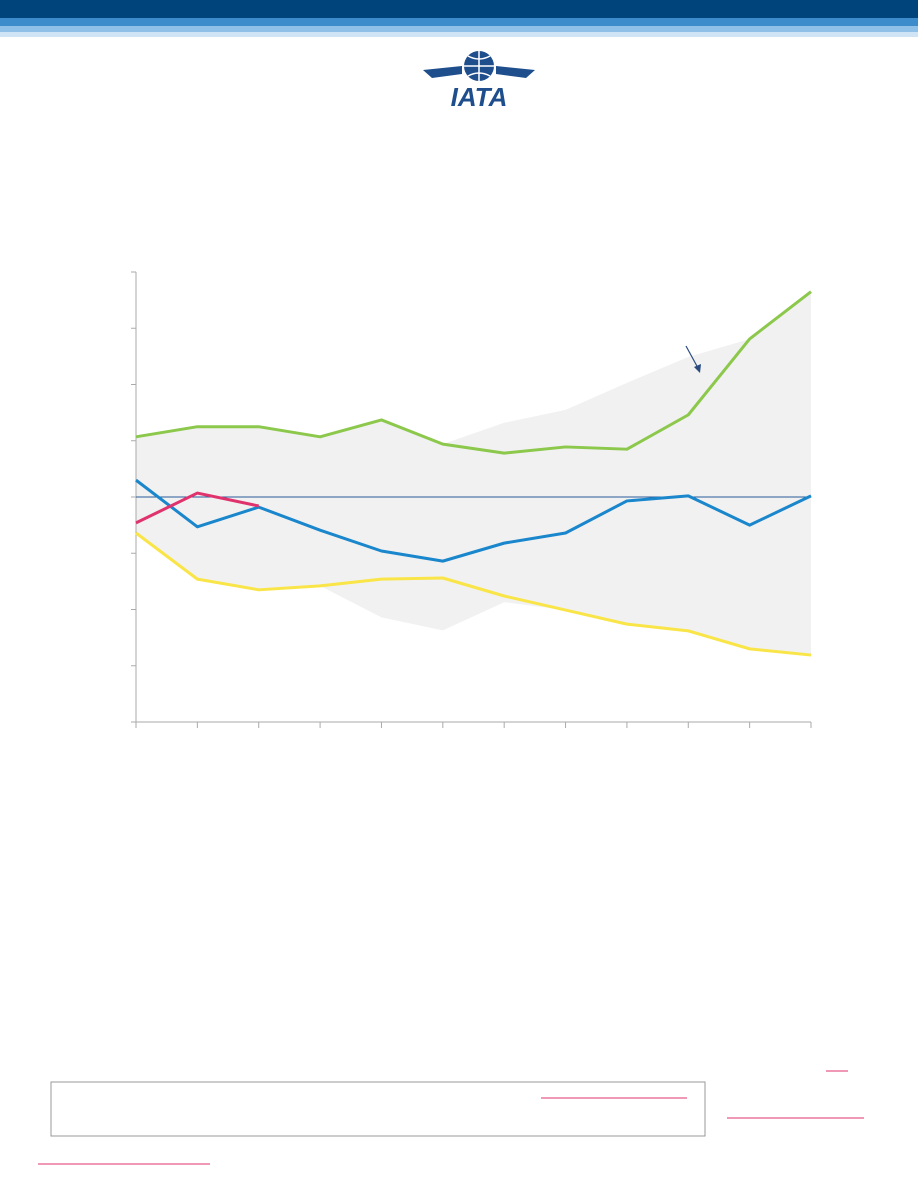 The image size is (918, 1188). I want to click on logo-text: IATA, so click(479, 97).